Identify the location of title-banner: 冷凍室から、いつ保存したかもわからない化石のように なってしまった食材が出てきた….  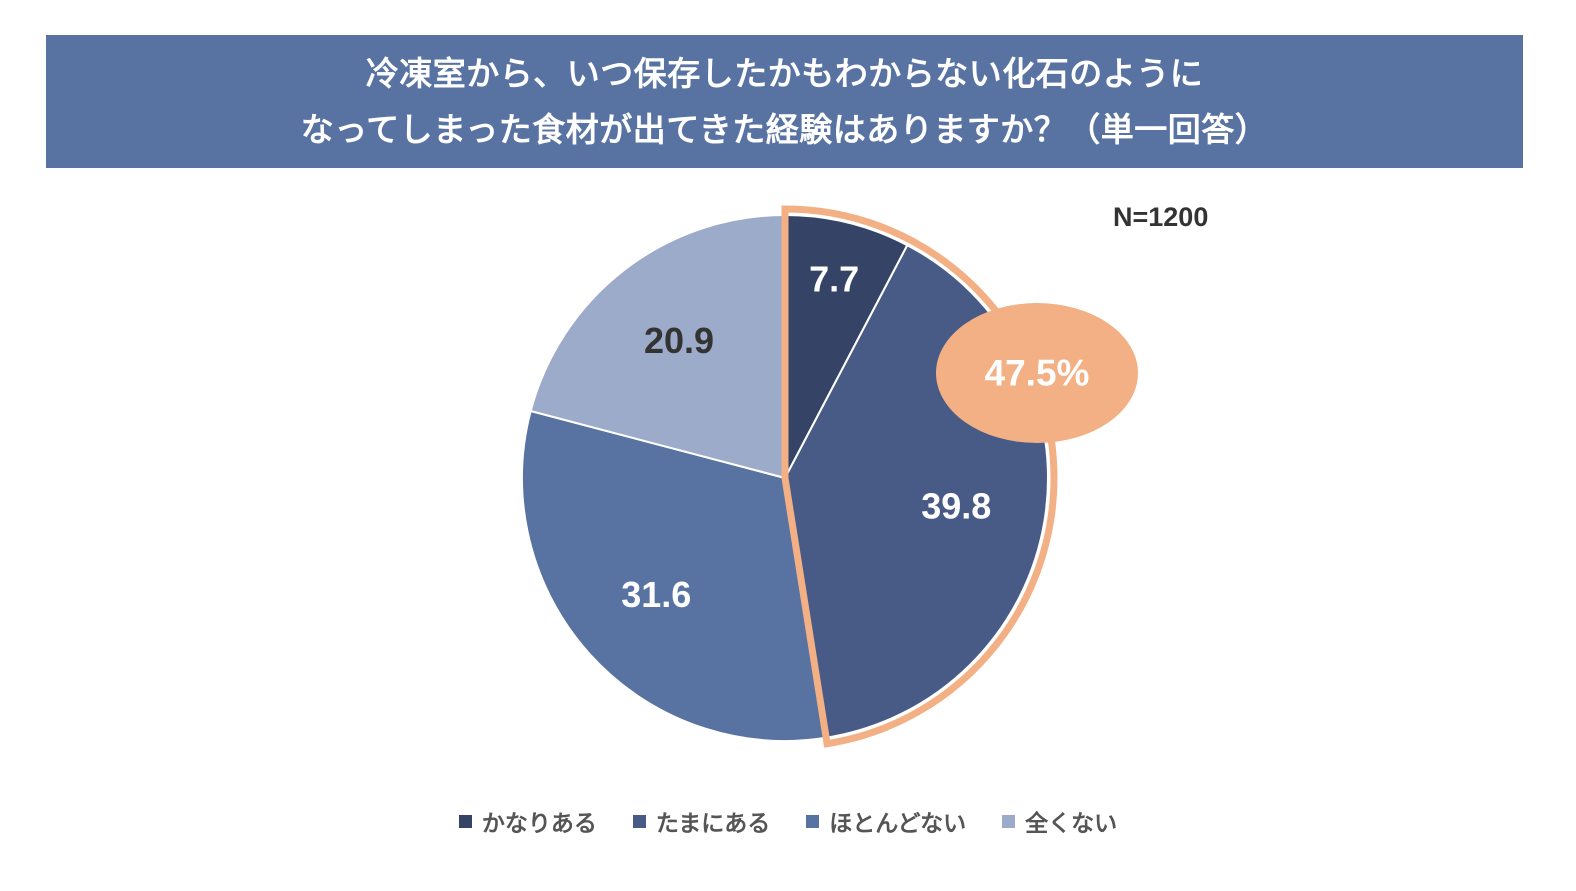
(784, 101).